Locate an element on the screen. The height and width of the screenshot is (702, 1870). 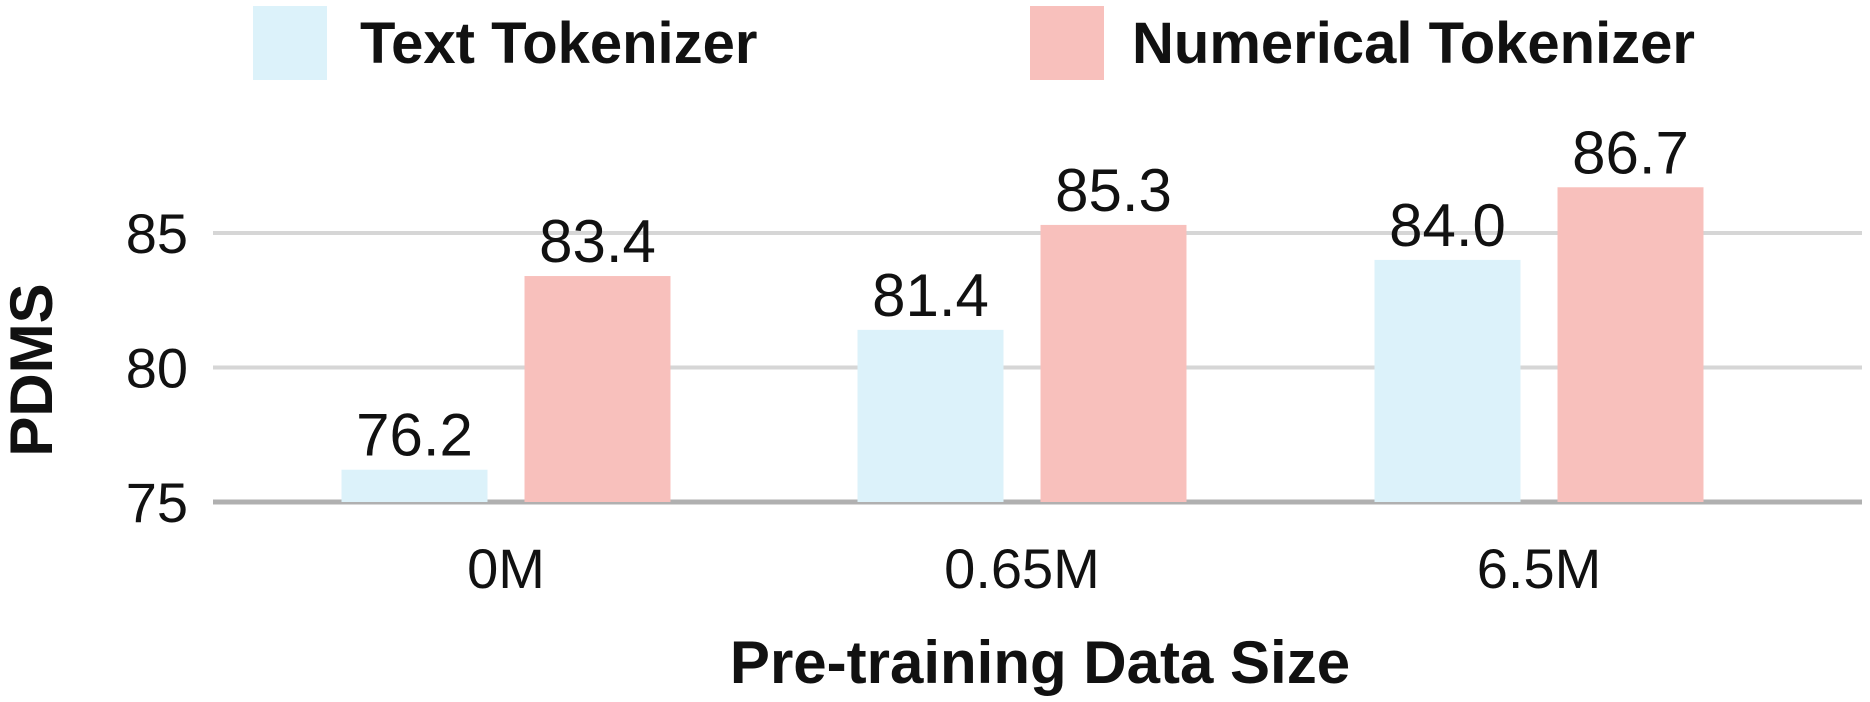
x-tick-label: 0M is located at coordinates (506, 568).